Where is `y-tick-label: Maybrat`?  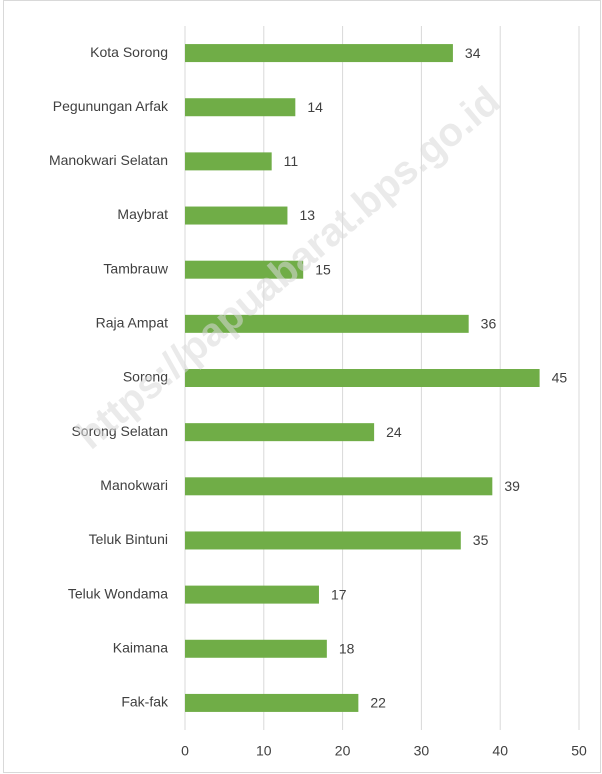
y-tick-label: Maybrat is located at coordinates (142, 214).